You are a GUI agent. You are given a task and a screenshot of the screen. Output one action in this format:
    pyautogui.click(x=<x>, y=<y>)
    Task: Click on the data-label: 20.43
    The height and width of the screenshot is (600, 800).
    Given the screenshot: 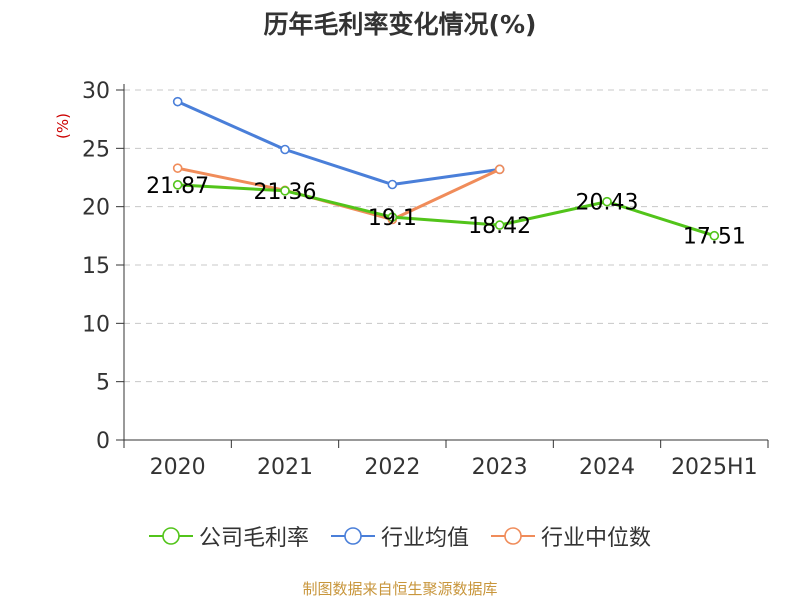 What is the action you would take?
    pyautogui.click(x=607, y=203)
    